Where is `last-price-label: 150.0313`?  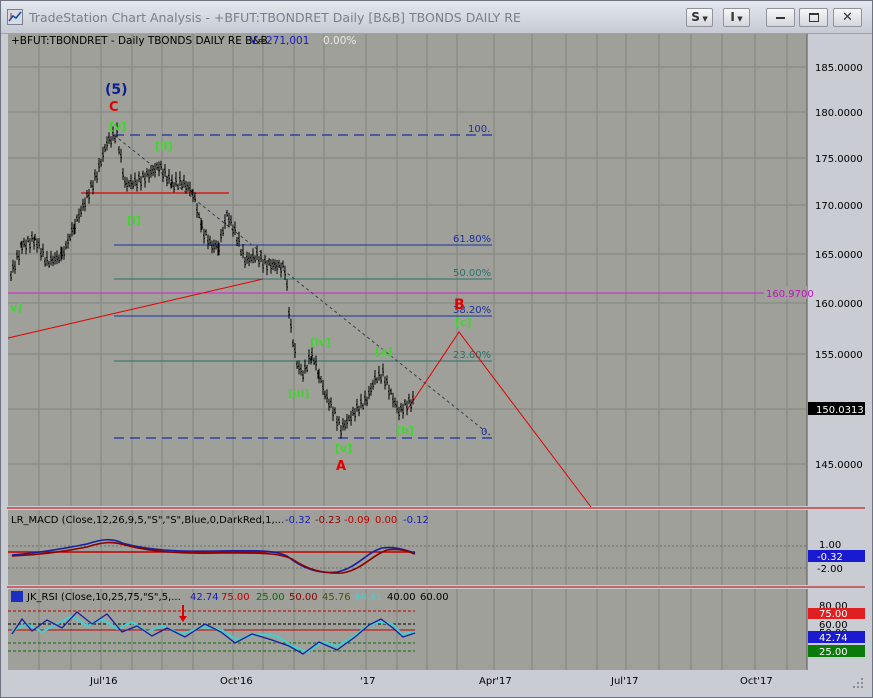
last-price-label: 150.0313 is located at coordinates (840, 410).